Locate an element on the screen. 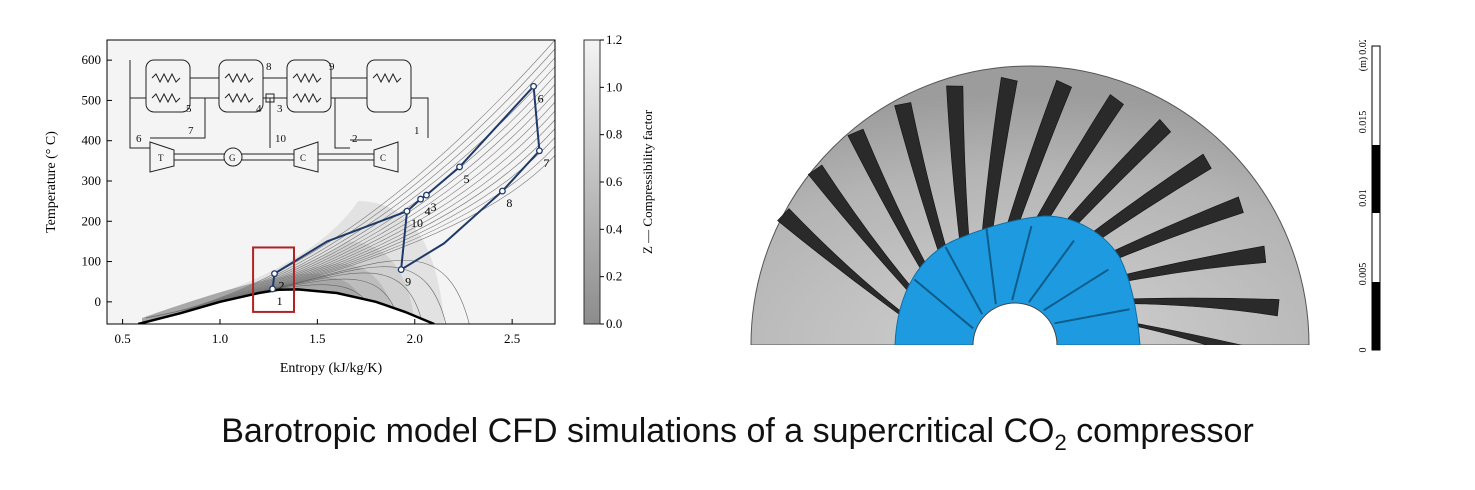  y-tick-label: 600 is located at coordinates (92, 59).